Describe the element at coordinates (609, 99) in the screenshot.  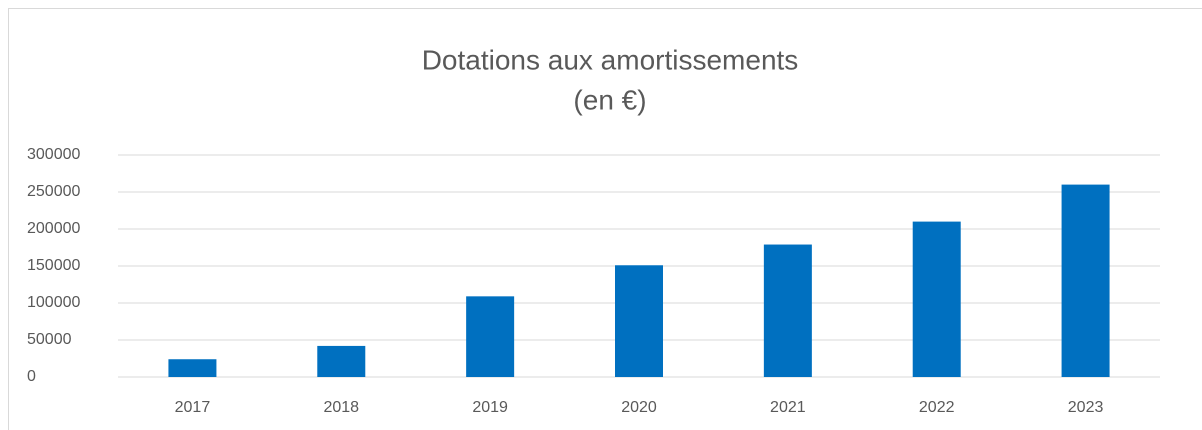
I see `chart-subtitle: (en €)` at that location.